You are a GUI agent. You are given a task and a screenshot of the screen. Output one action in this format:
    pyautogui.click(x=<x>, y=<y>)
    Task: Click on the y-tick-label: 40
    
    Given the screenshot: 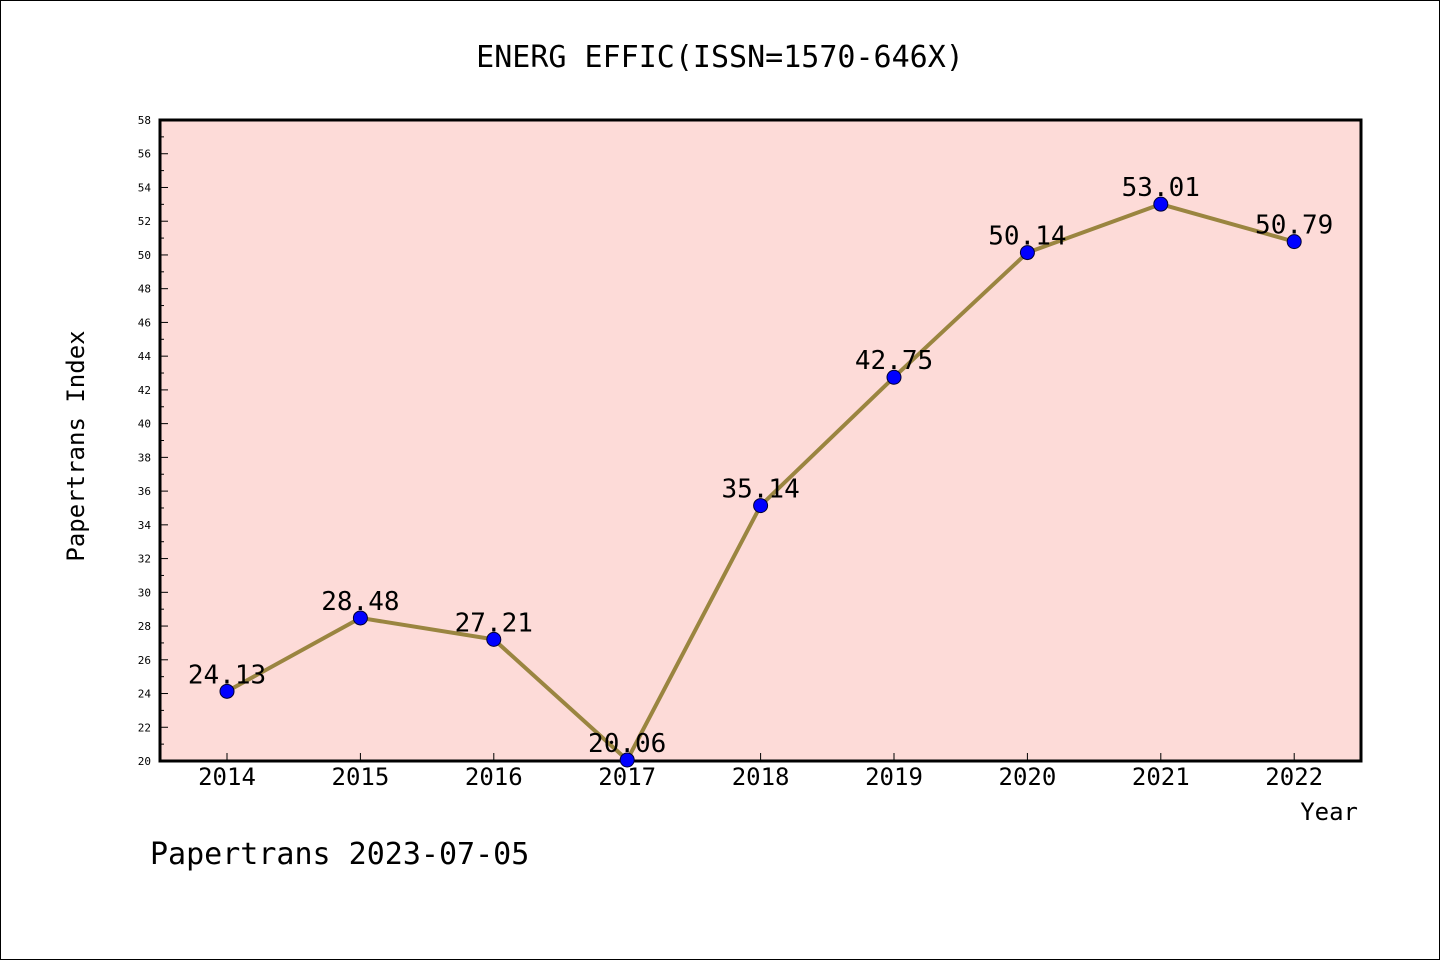 What is the action you would take?
    pyautogui.click(x=144, y=424)
    